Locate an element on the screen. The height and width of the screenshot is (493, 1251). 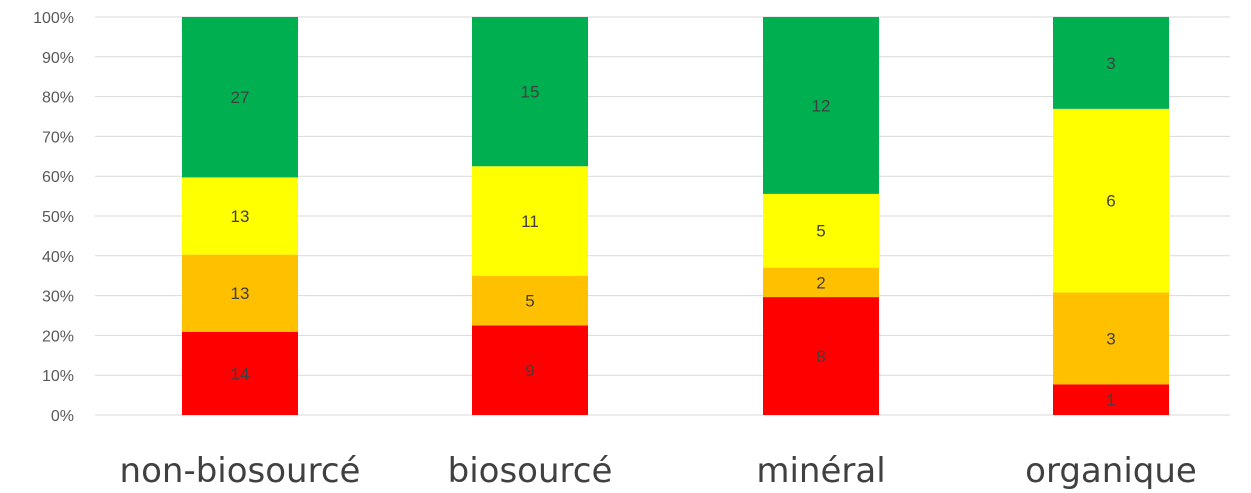
data-label: 14 is located at coordinates (240, 373).